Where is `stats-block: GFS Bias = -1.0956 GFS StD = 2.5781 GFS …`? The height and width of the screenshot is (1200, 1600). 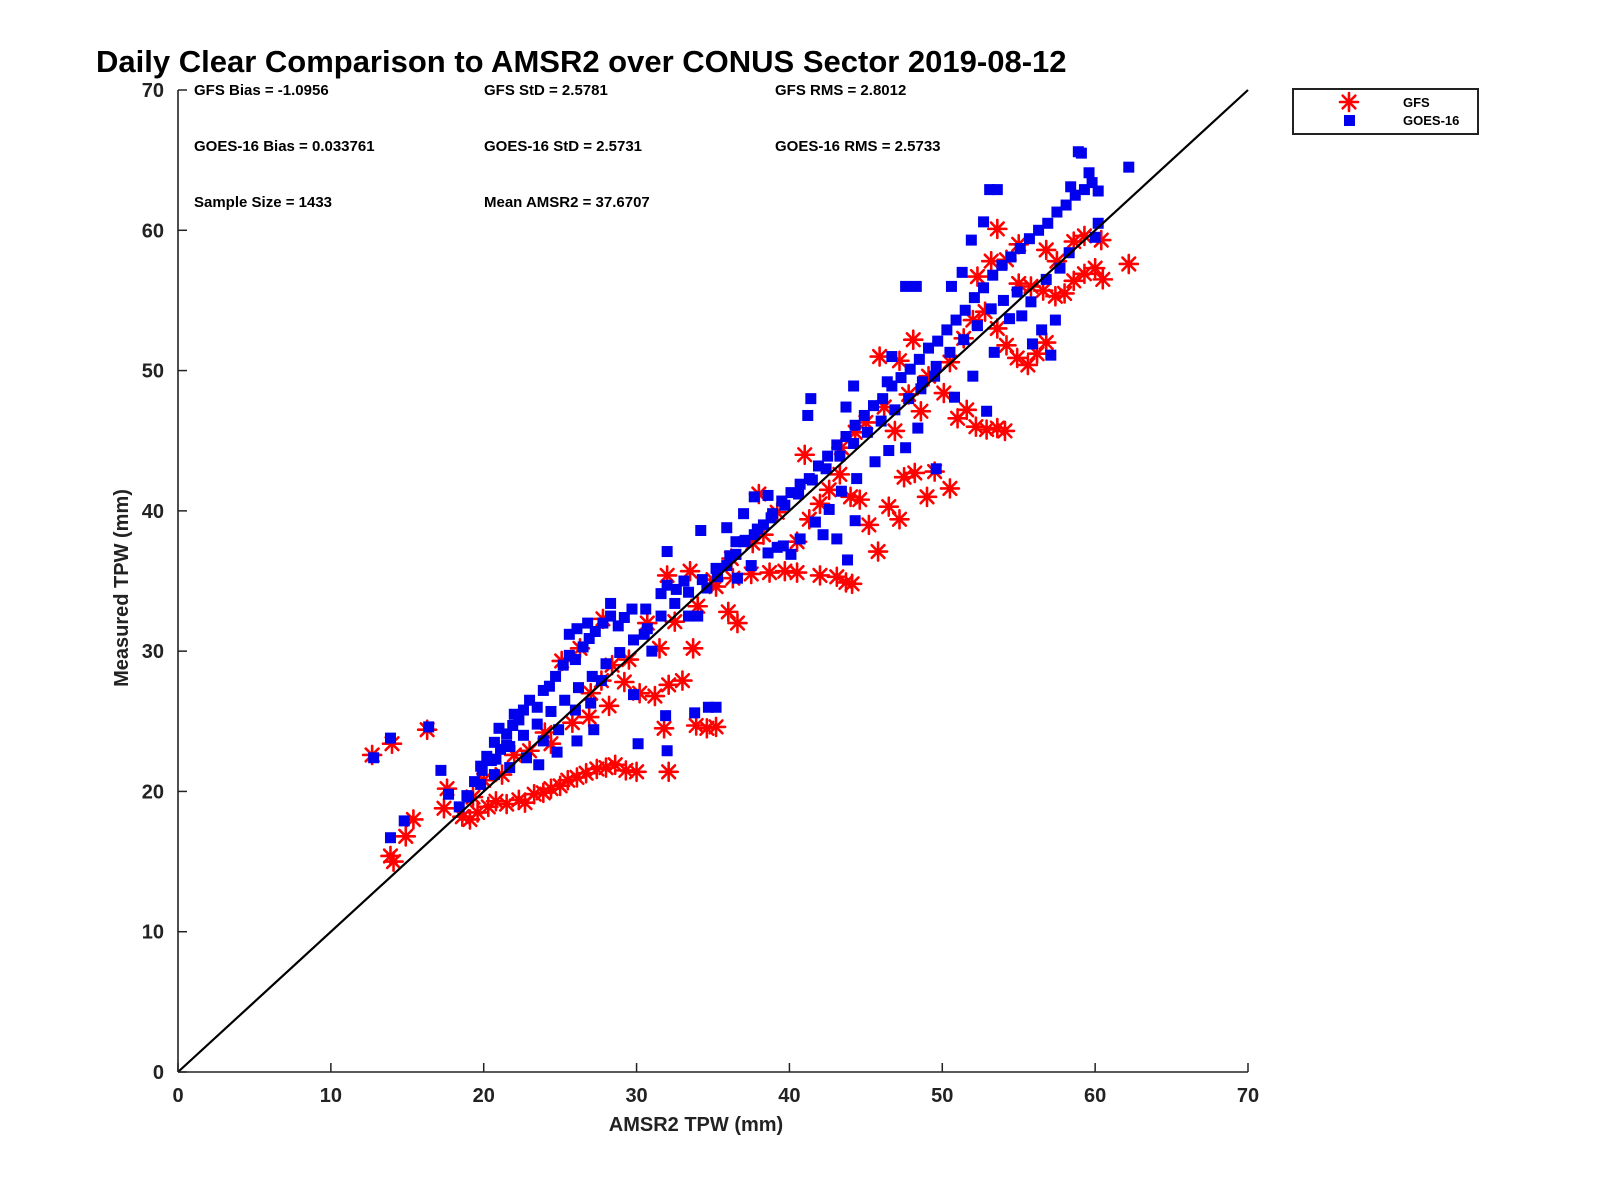 stats-block: GFS Bias = -1.0956 GFS StD = 2.5781 GFS … is located at coordinates (567, 146).